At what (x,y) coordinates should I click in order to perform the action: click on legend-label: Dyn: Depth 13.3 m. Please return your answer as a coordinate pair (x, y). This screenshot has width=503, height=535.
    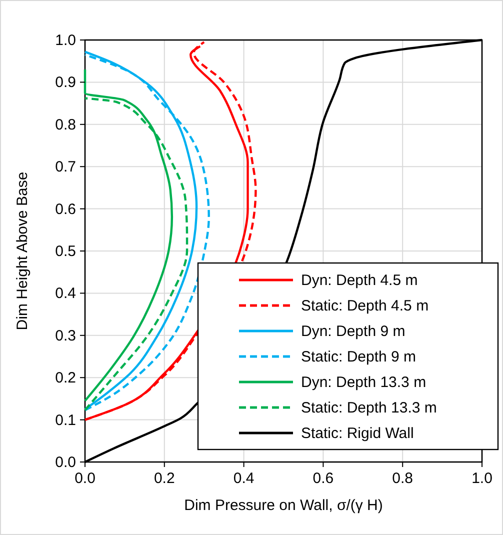
    Looking at the image, I should click on (363, 382).